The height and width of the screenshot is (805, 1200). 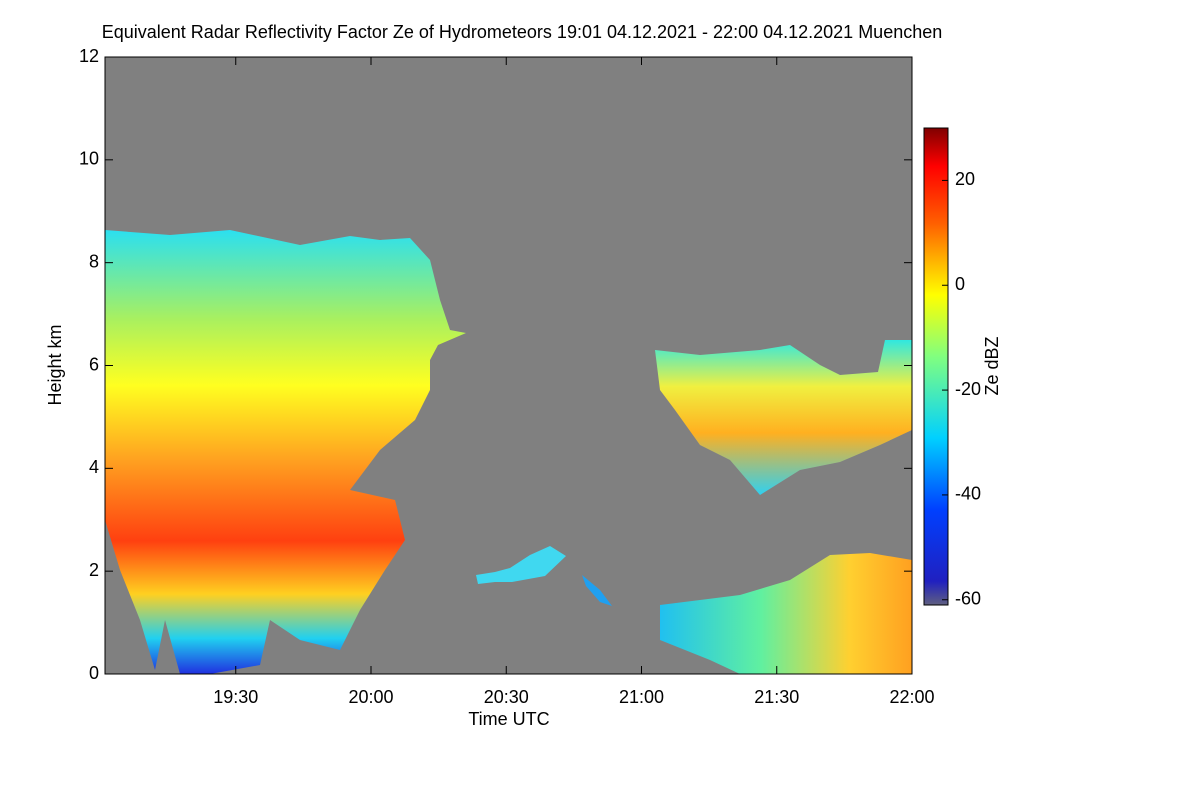 I want to click on y-tick-label: 10, so click(x=89, y=159).